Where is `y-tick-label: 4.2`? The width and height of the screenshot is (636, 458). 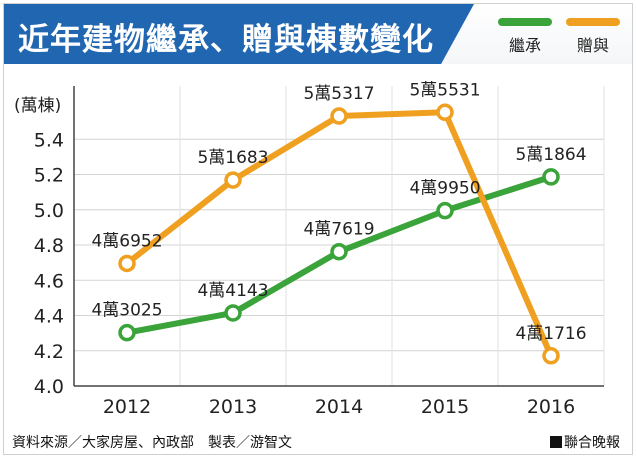 y-tick-label: 4.2 is located at coordinates (49, 352).